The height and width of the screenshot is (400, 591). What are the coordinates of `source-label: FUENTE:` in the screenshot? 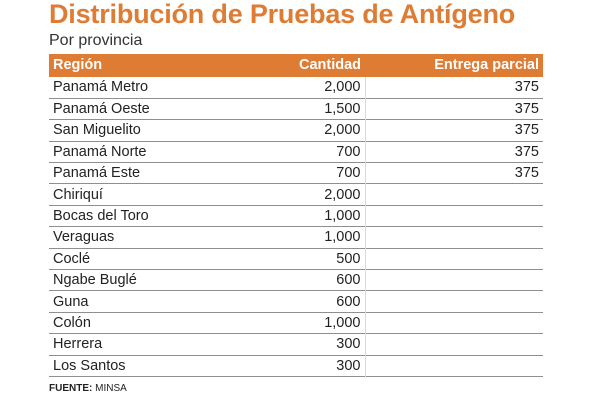 It's located at (71, 388).